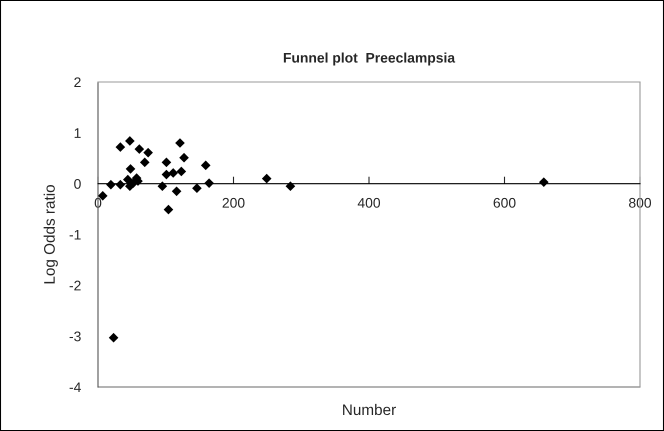  What do you see at coordinates (77, 184) in the screenshot?
I see `y-tick-label: 0` at bounding box center [77, 184].